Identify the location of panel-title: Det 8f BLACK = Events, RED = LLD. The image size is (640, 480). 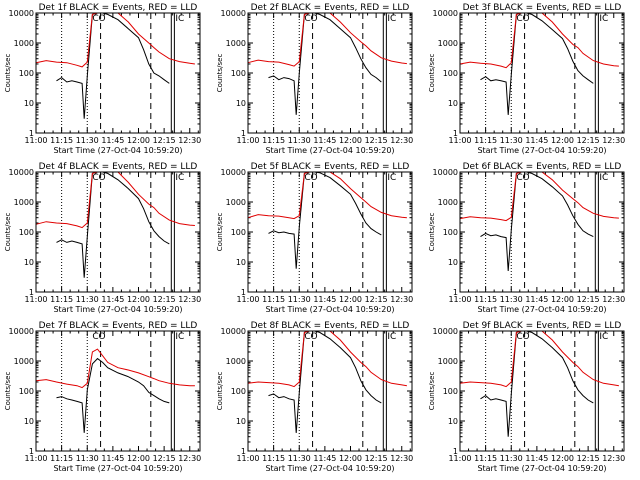
(330, 326).